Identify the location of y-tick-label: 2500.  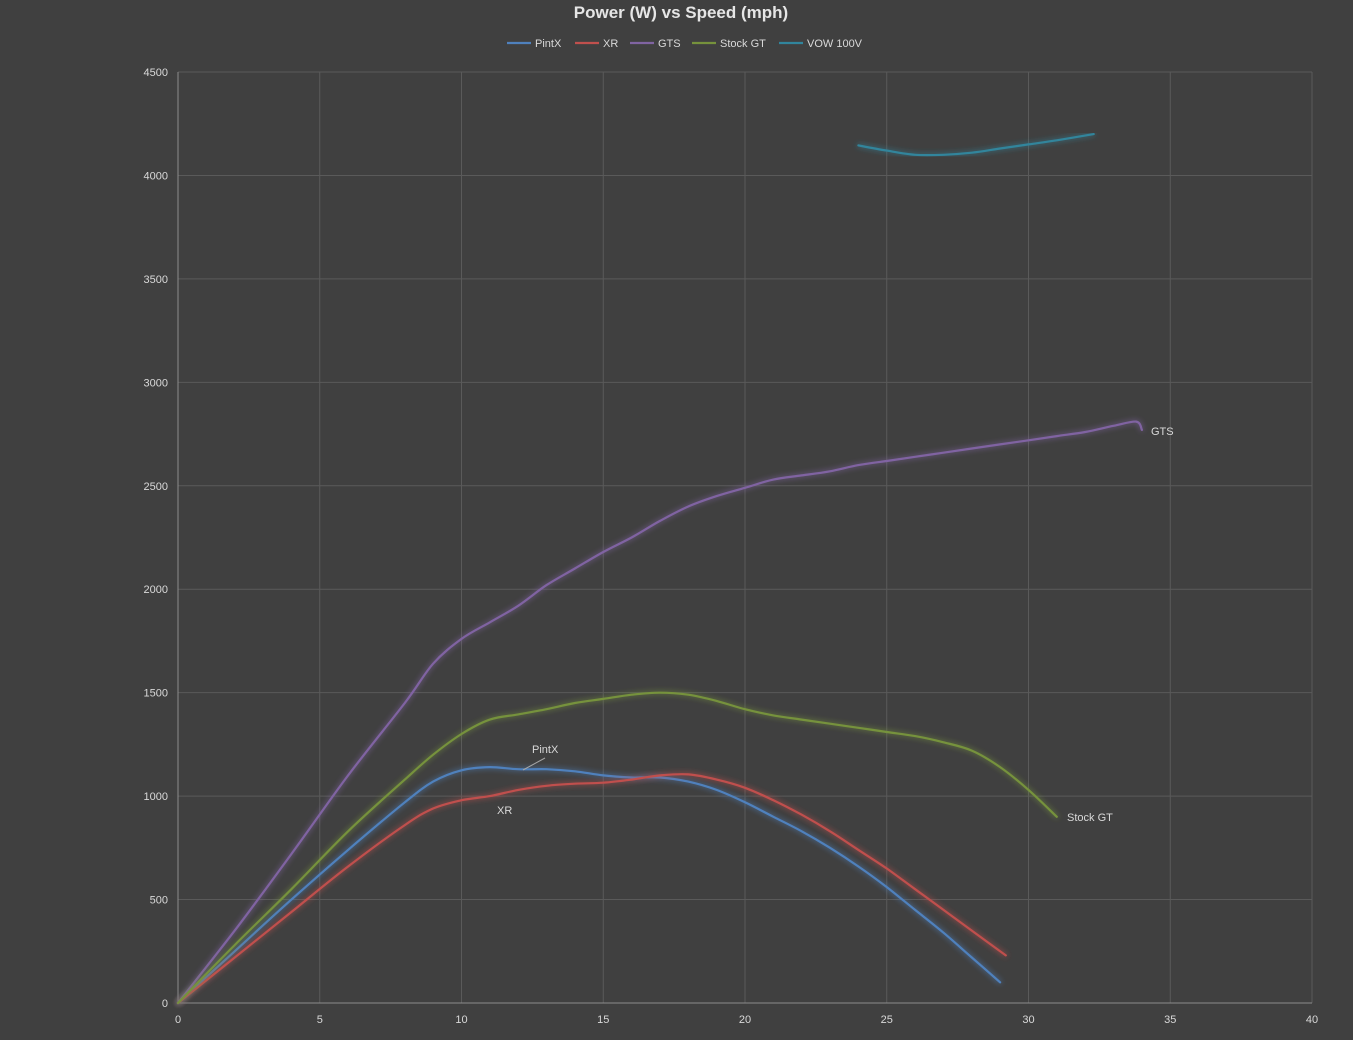
(156, 487).